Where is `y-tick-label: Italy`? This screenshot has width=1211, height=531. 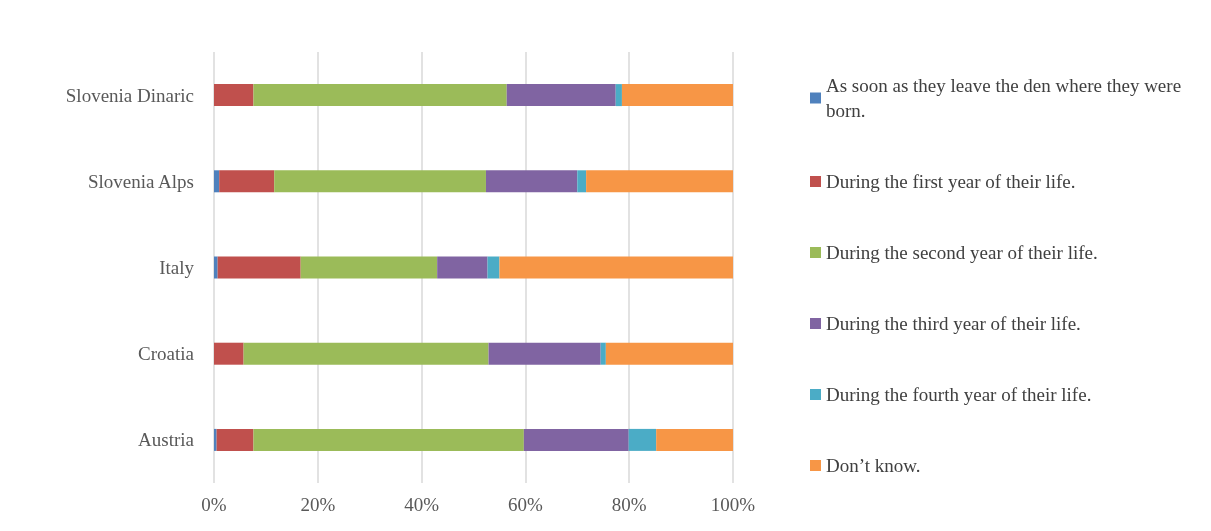 y-tick-label: Italy is located at coordinates (177, 267).